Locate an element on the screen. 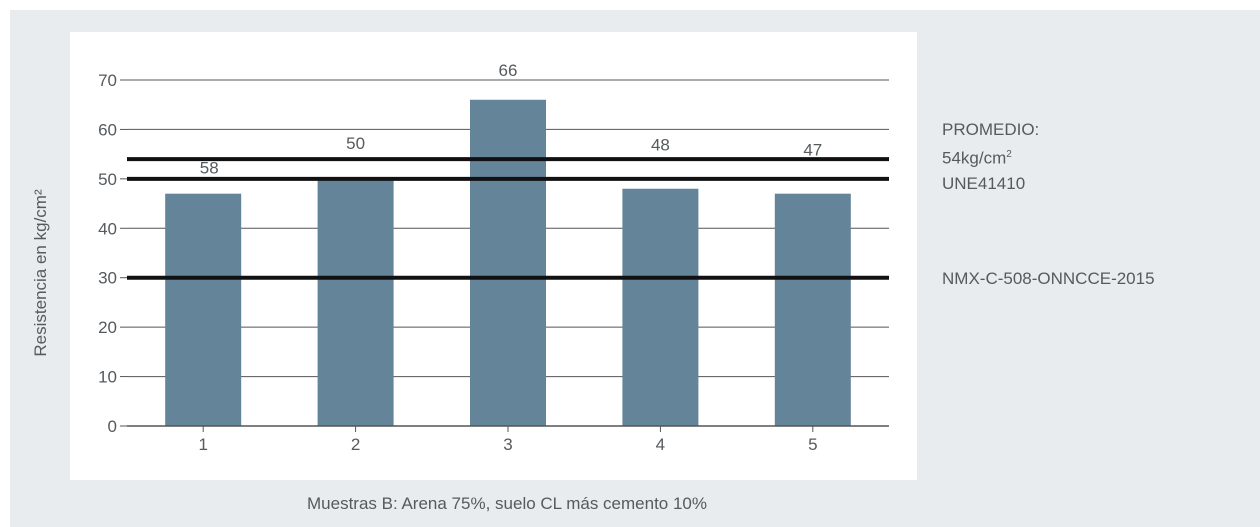  y-tick-label-40: 40 is located at coordinates (107, 228).